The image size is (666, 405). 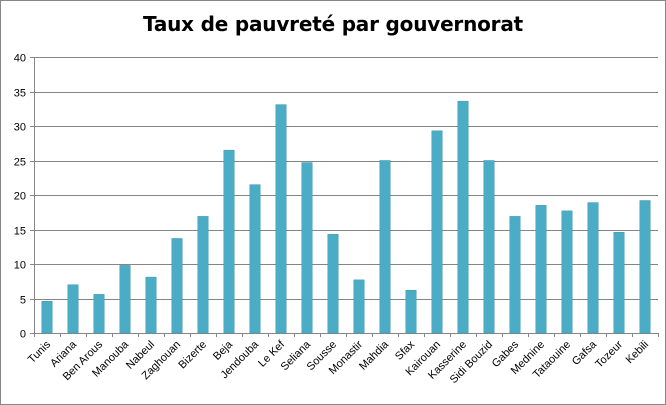 I want to click on y-tick-label: 15, so click(x=20, y=232).